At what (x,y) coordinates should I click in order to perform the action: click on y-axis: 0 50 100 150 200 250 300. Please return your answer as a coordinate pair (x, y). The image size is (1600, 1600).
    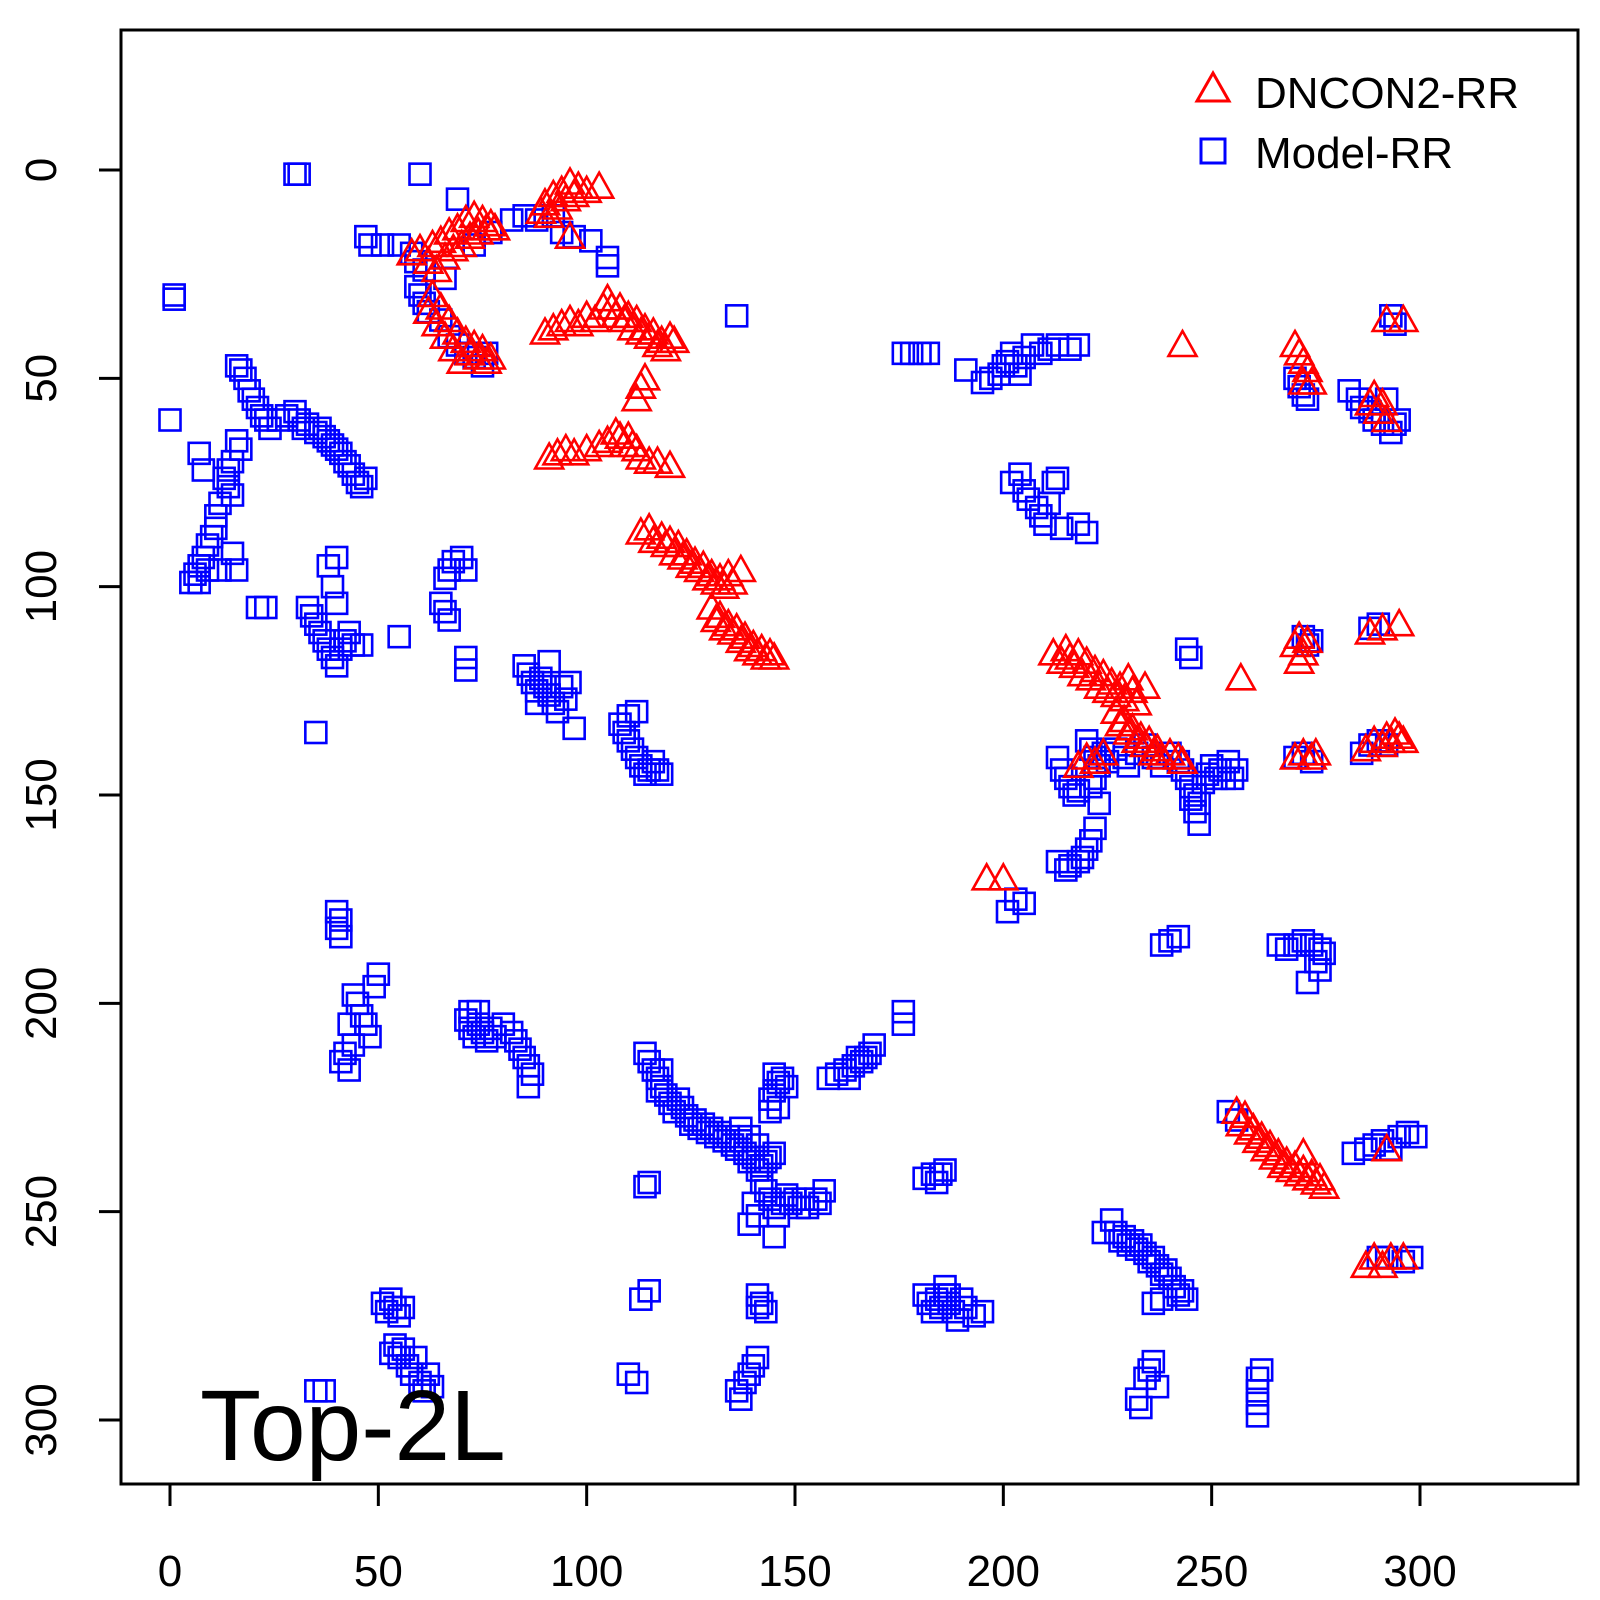
    Looking at the image, I should click on (70, 807).